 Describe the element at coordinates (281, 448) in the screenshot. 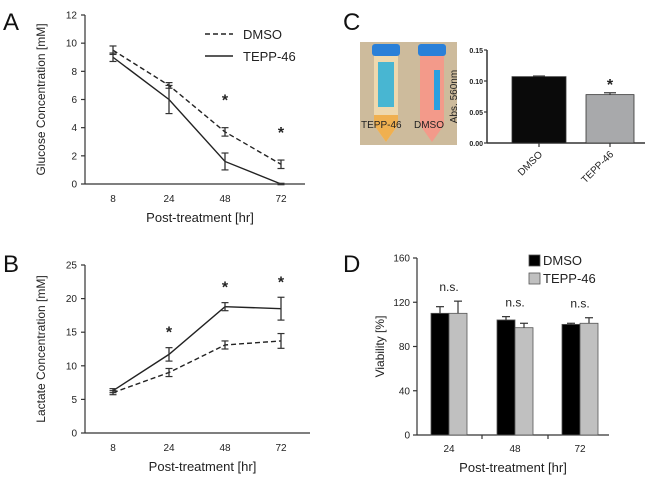

I see `chart-b-x-tick-label: 72` at that location.